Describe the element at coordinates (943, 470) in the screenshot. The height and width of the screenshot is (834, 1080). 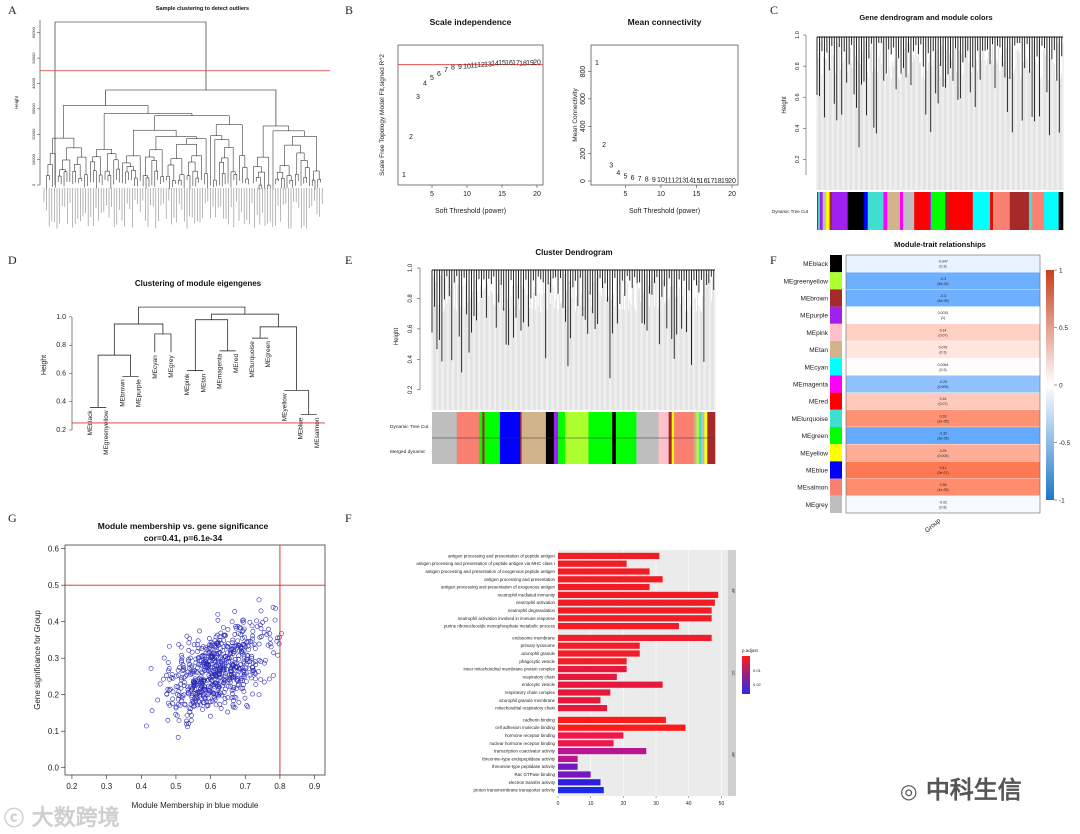
I see `heatmap-cell` at that location.